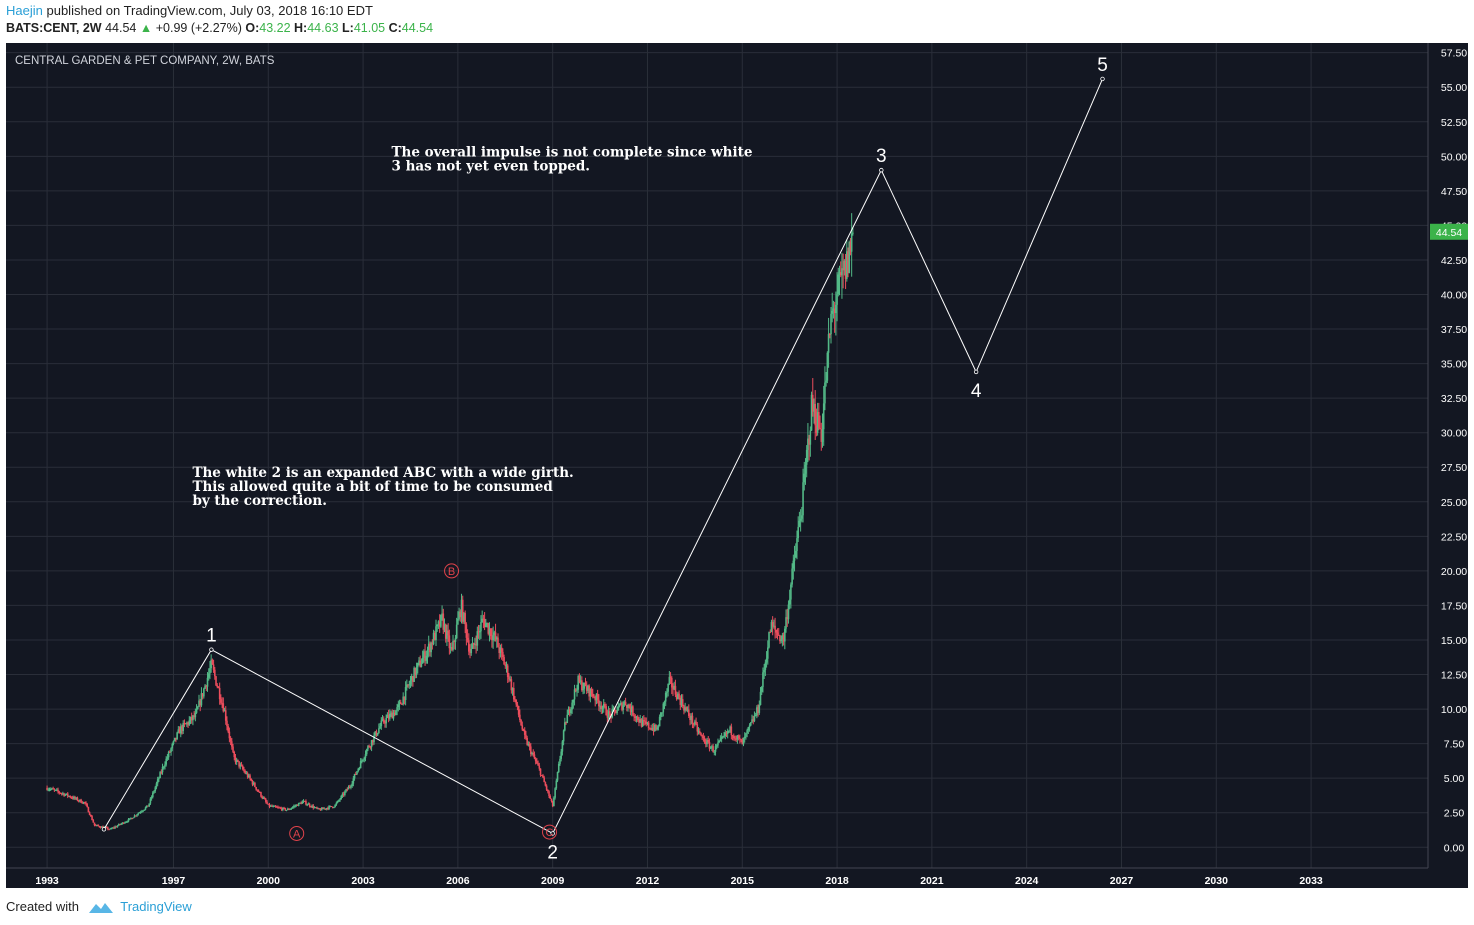 Image resolution: width=1474 pixels, height=925 pixels. Describe the element at coordinates (1122, 881) in the screenshot. I see `x-tick-label: 2027` at that location.